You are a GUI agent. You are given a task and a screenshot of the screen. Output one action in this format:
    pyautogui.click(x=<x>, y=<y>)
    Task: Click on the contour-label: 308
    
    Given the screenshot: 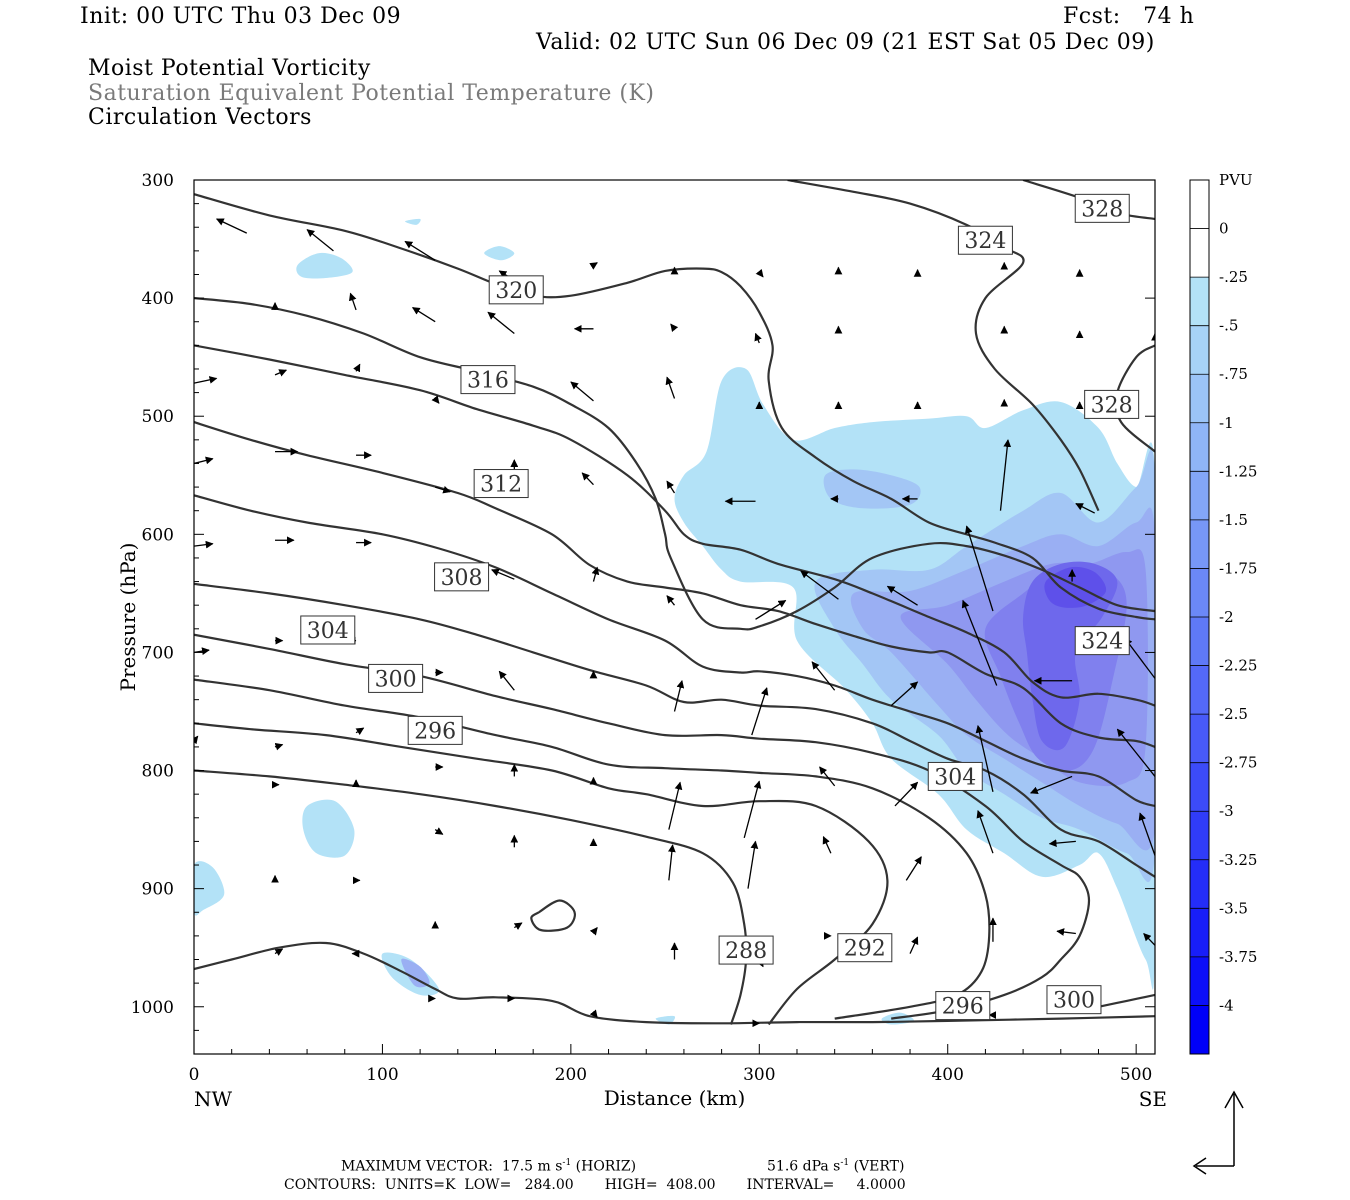 What is the action you would take?
    pyautogui.click(x=462, y=578)
    